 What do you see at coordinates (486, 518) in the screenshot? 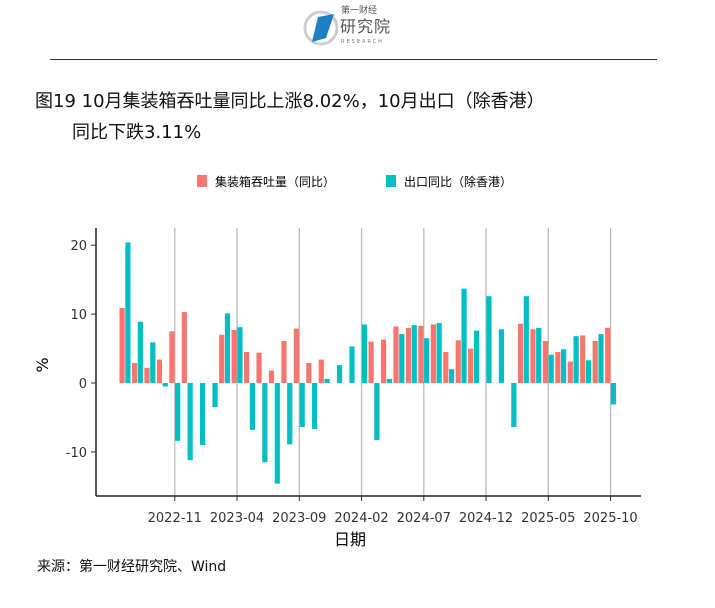
I see `x-tick-label: 2024-12` at bounding box center [486, 518].